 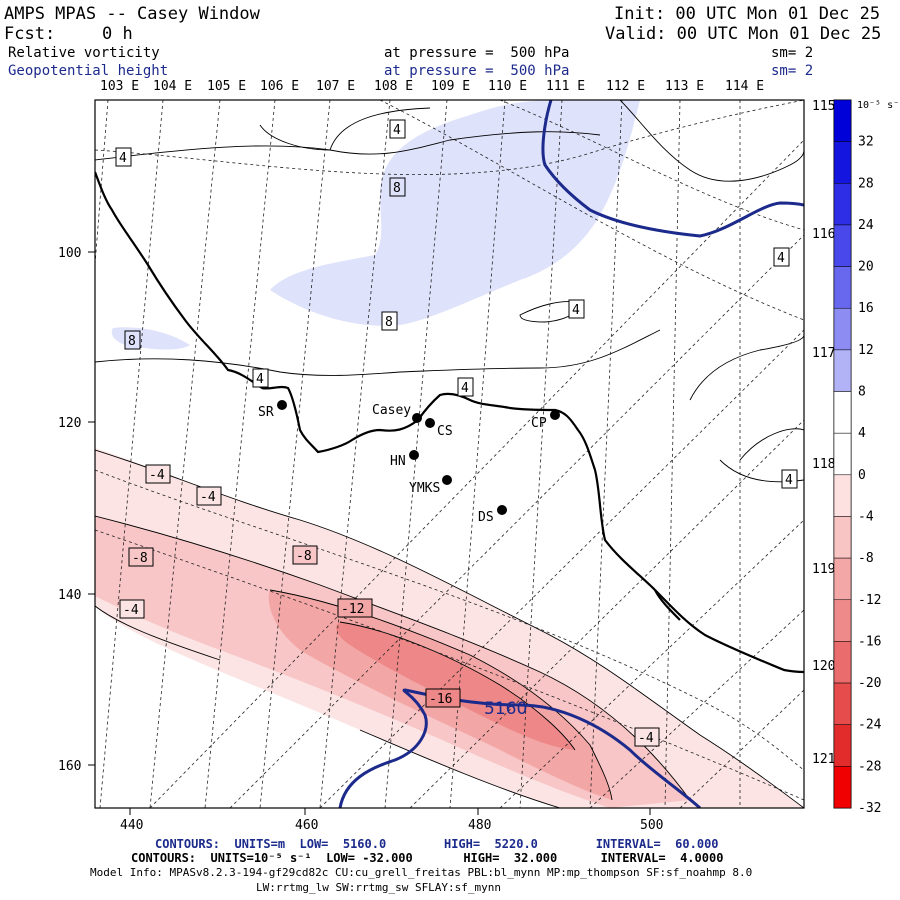 I want to click on colorbar-level: 4, so click(x=862, y=433).